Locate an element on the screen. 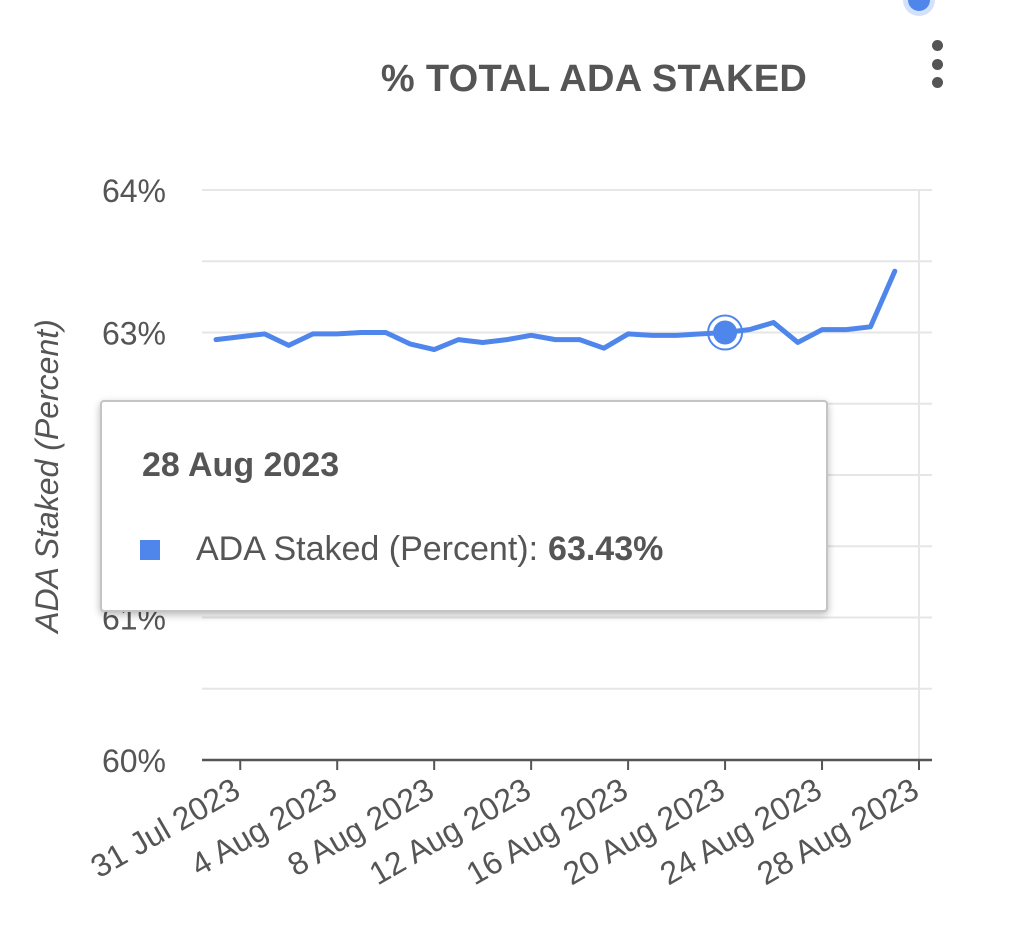  tooltip-value: 63.43% is located at coordinates (606, 549).